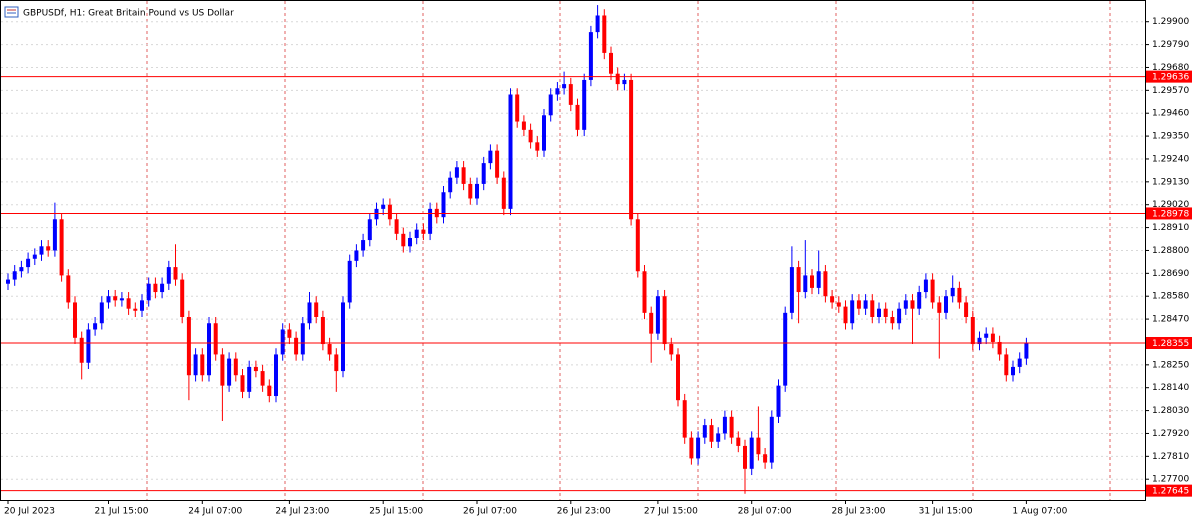 The image size is (1200, 521). Describe the element at coordinates (1170, 91) in the screenshot. I see `y-tick-label: 1.29570` at that location.